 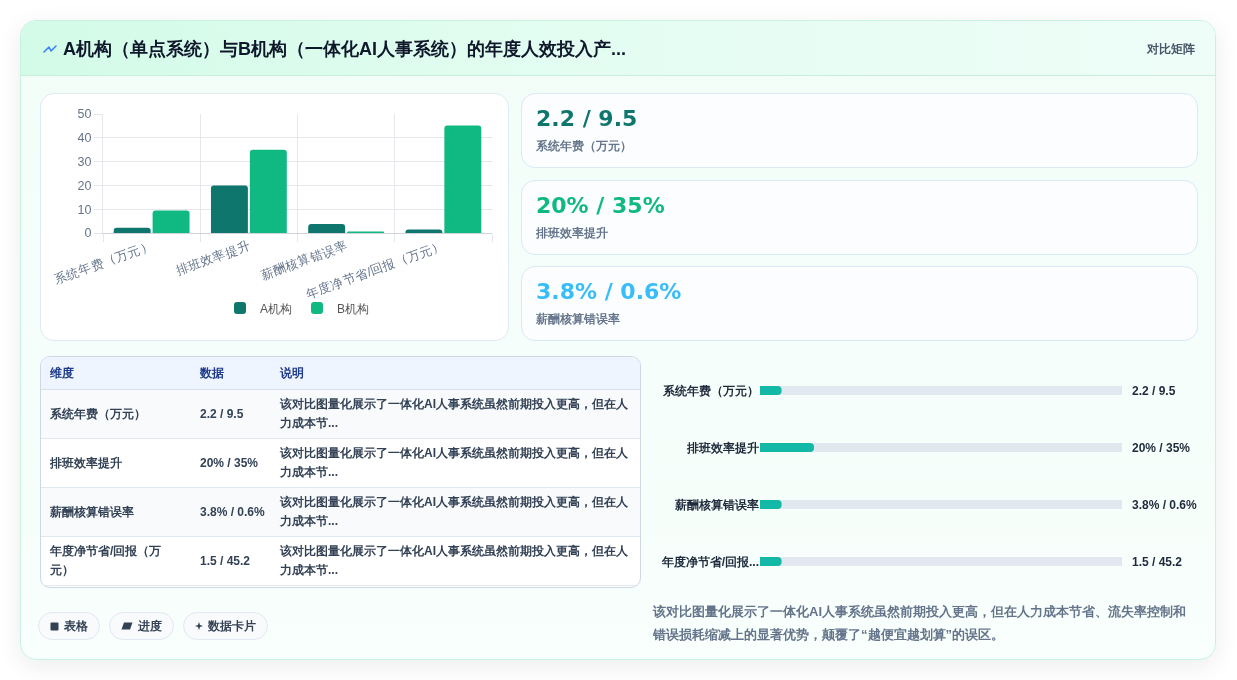 I want to click on legend-label: B机构, so click(x=353, y=308).